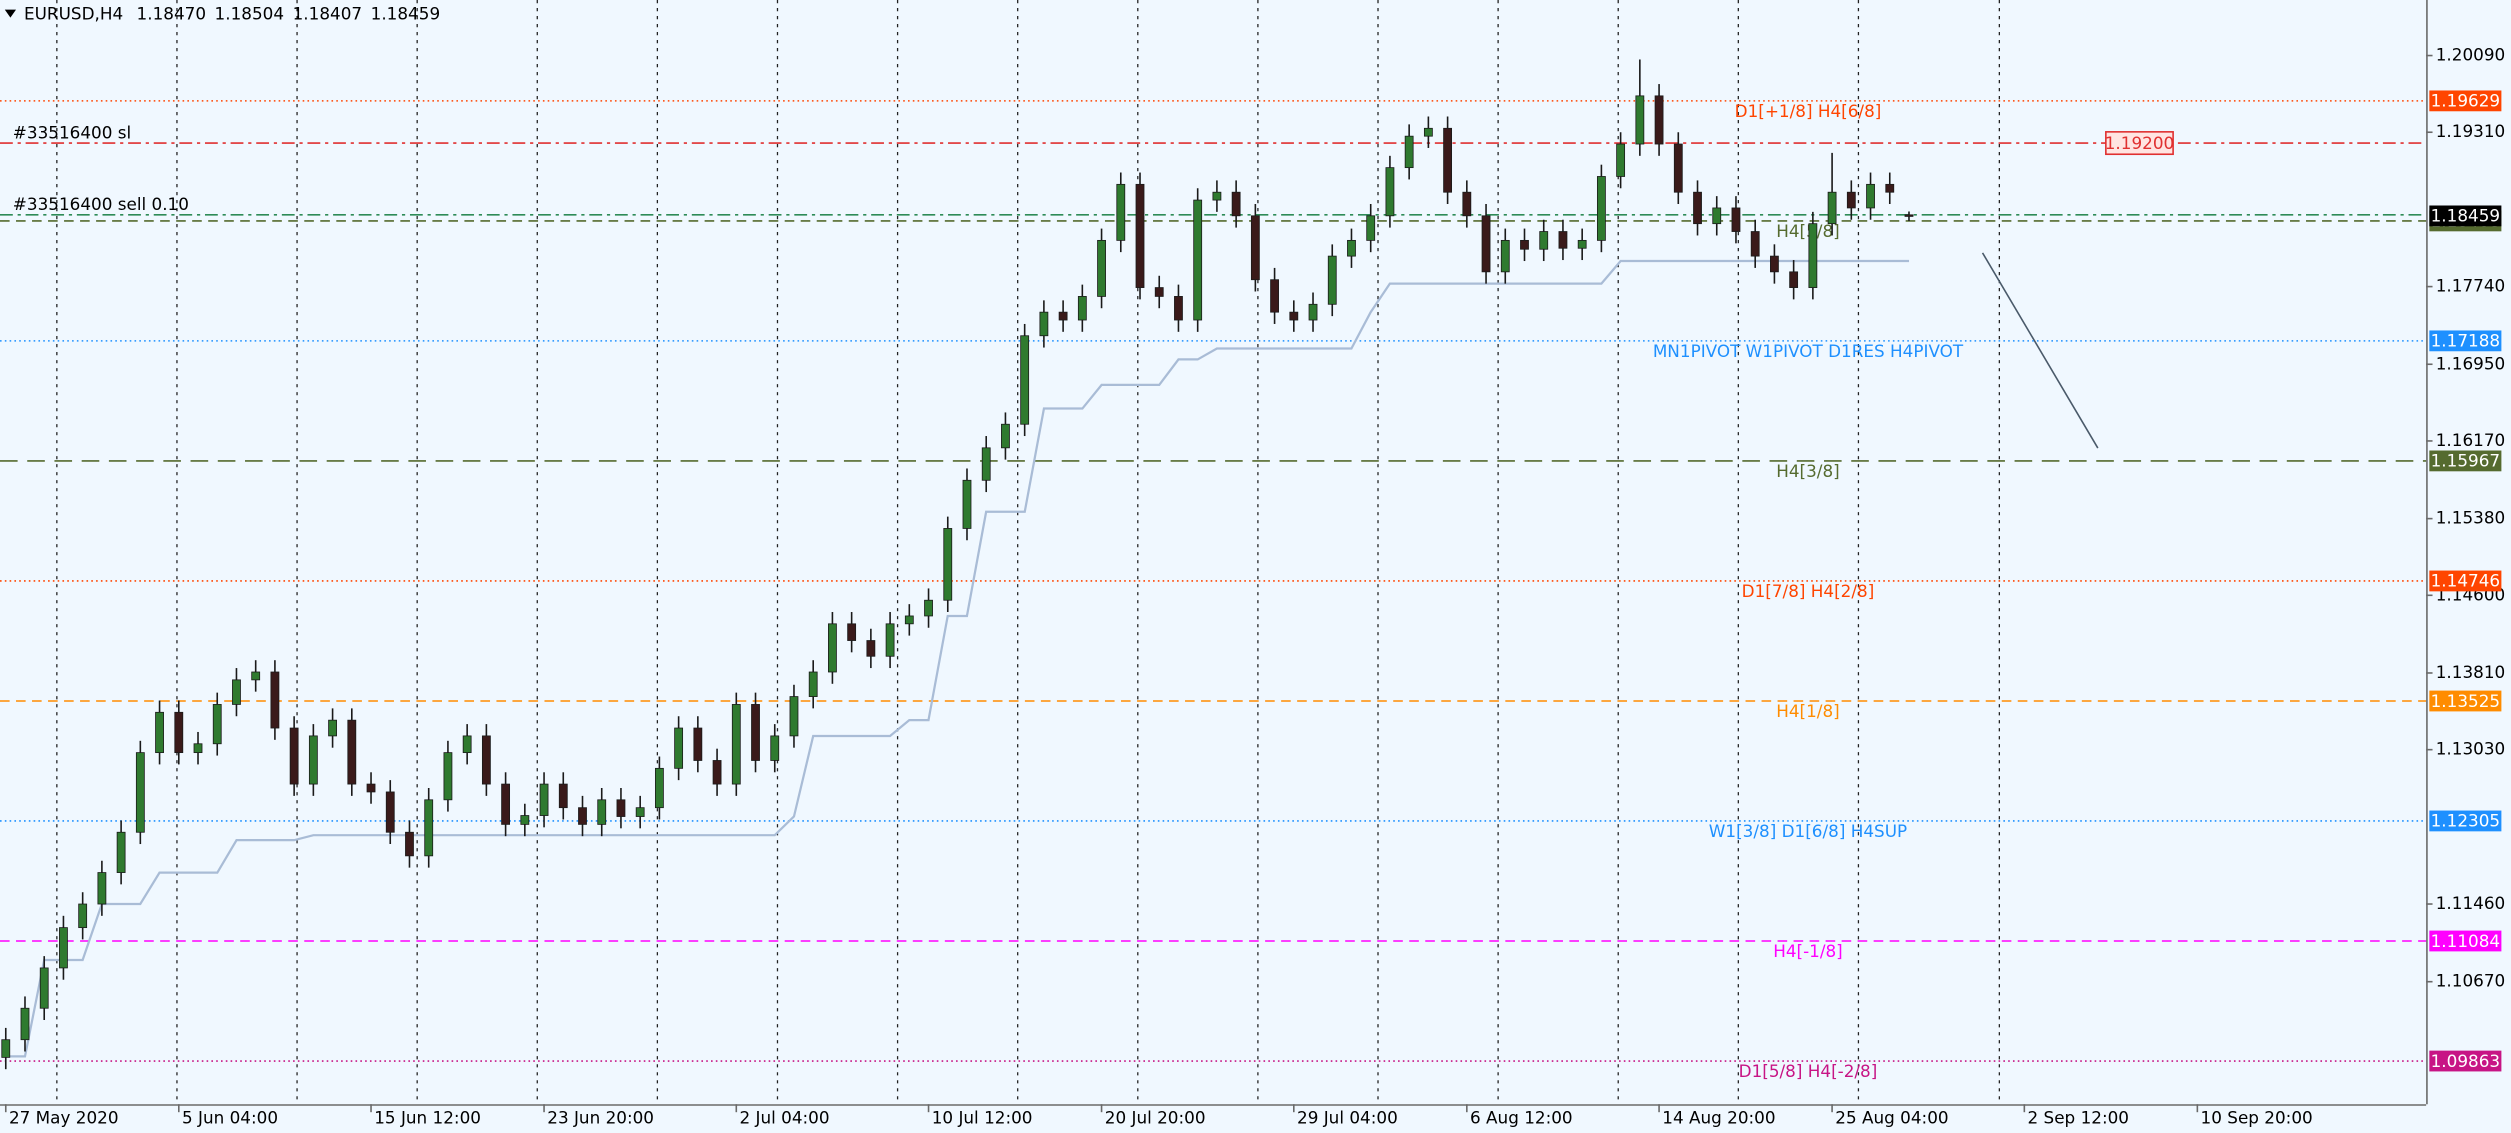 Image resolution: width=2511 pixels, height=1133 pixels. I want to click on level-text: H4[5/8], so click(1807, 231).